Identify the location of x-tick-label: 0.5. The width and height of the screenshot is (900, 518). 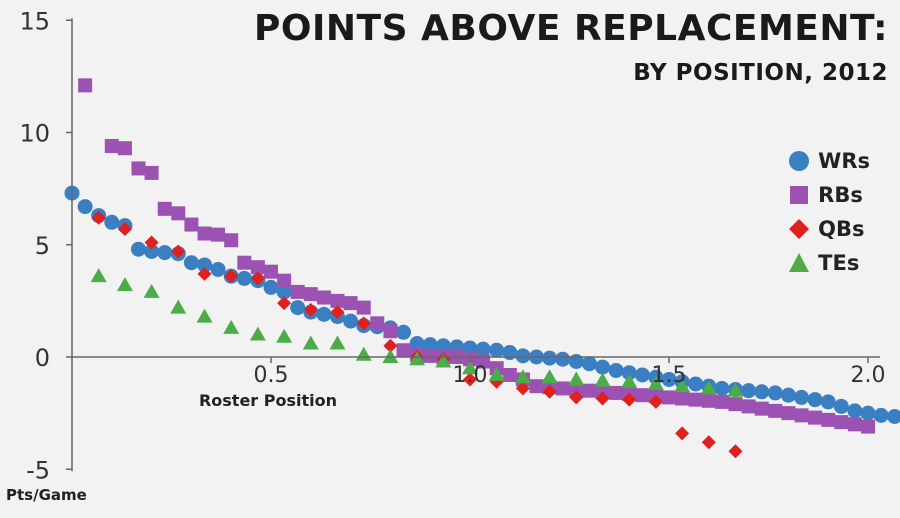
(271, 375).